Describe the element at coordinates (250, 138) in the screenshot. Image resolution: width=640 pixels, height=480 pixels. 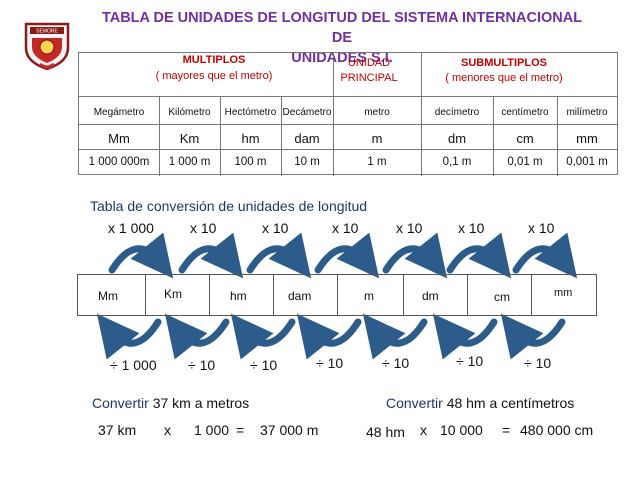
I see `unit-symbol: hm` at that location.